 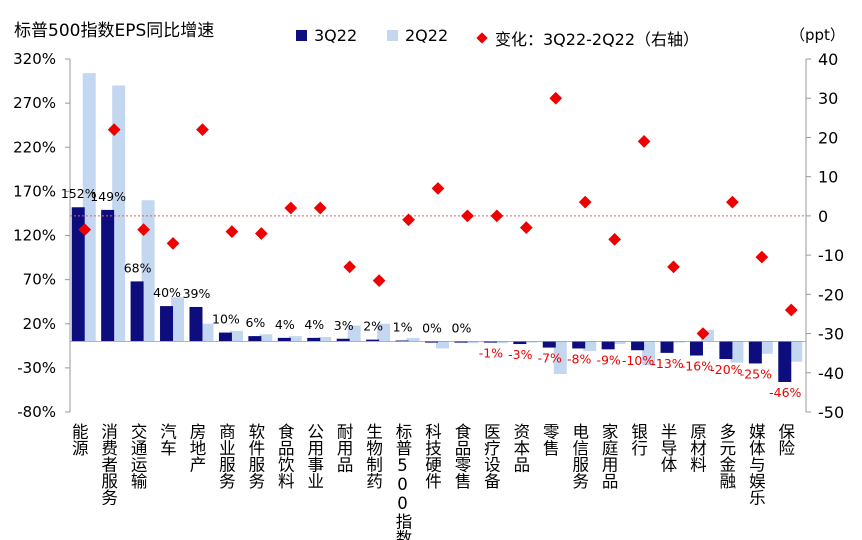 I want to click on change-marker-医疗设备, so click(x=497, y=216).